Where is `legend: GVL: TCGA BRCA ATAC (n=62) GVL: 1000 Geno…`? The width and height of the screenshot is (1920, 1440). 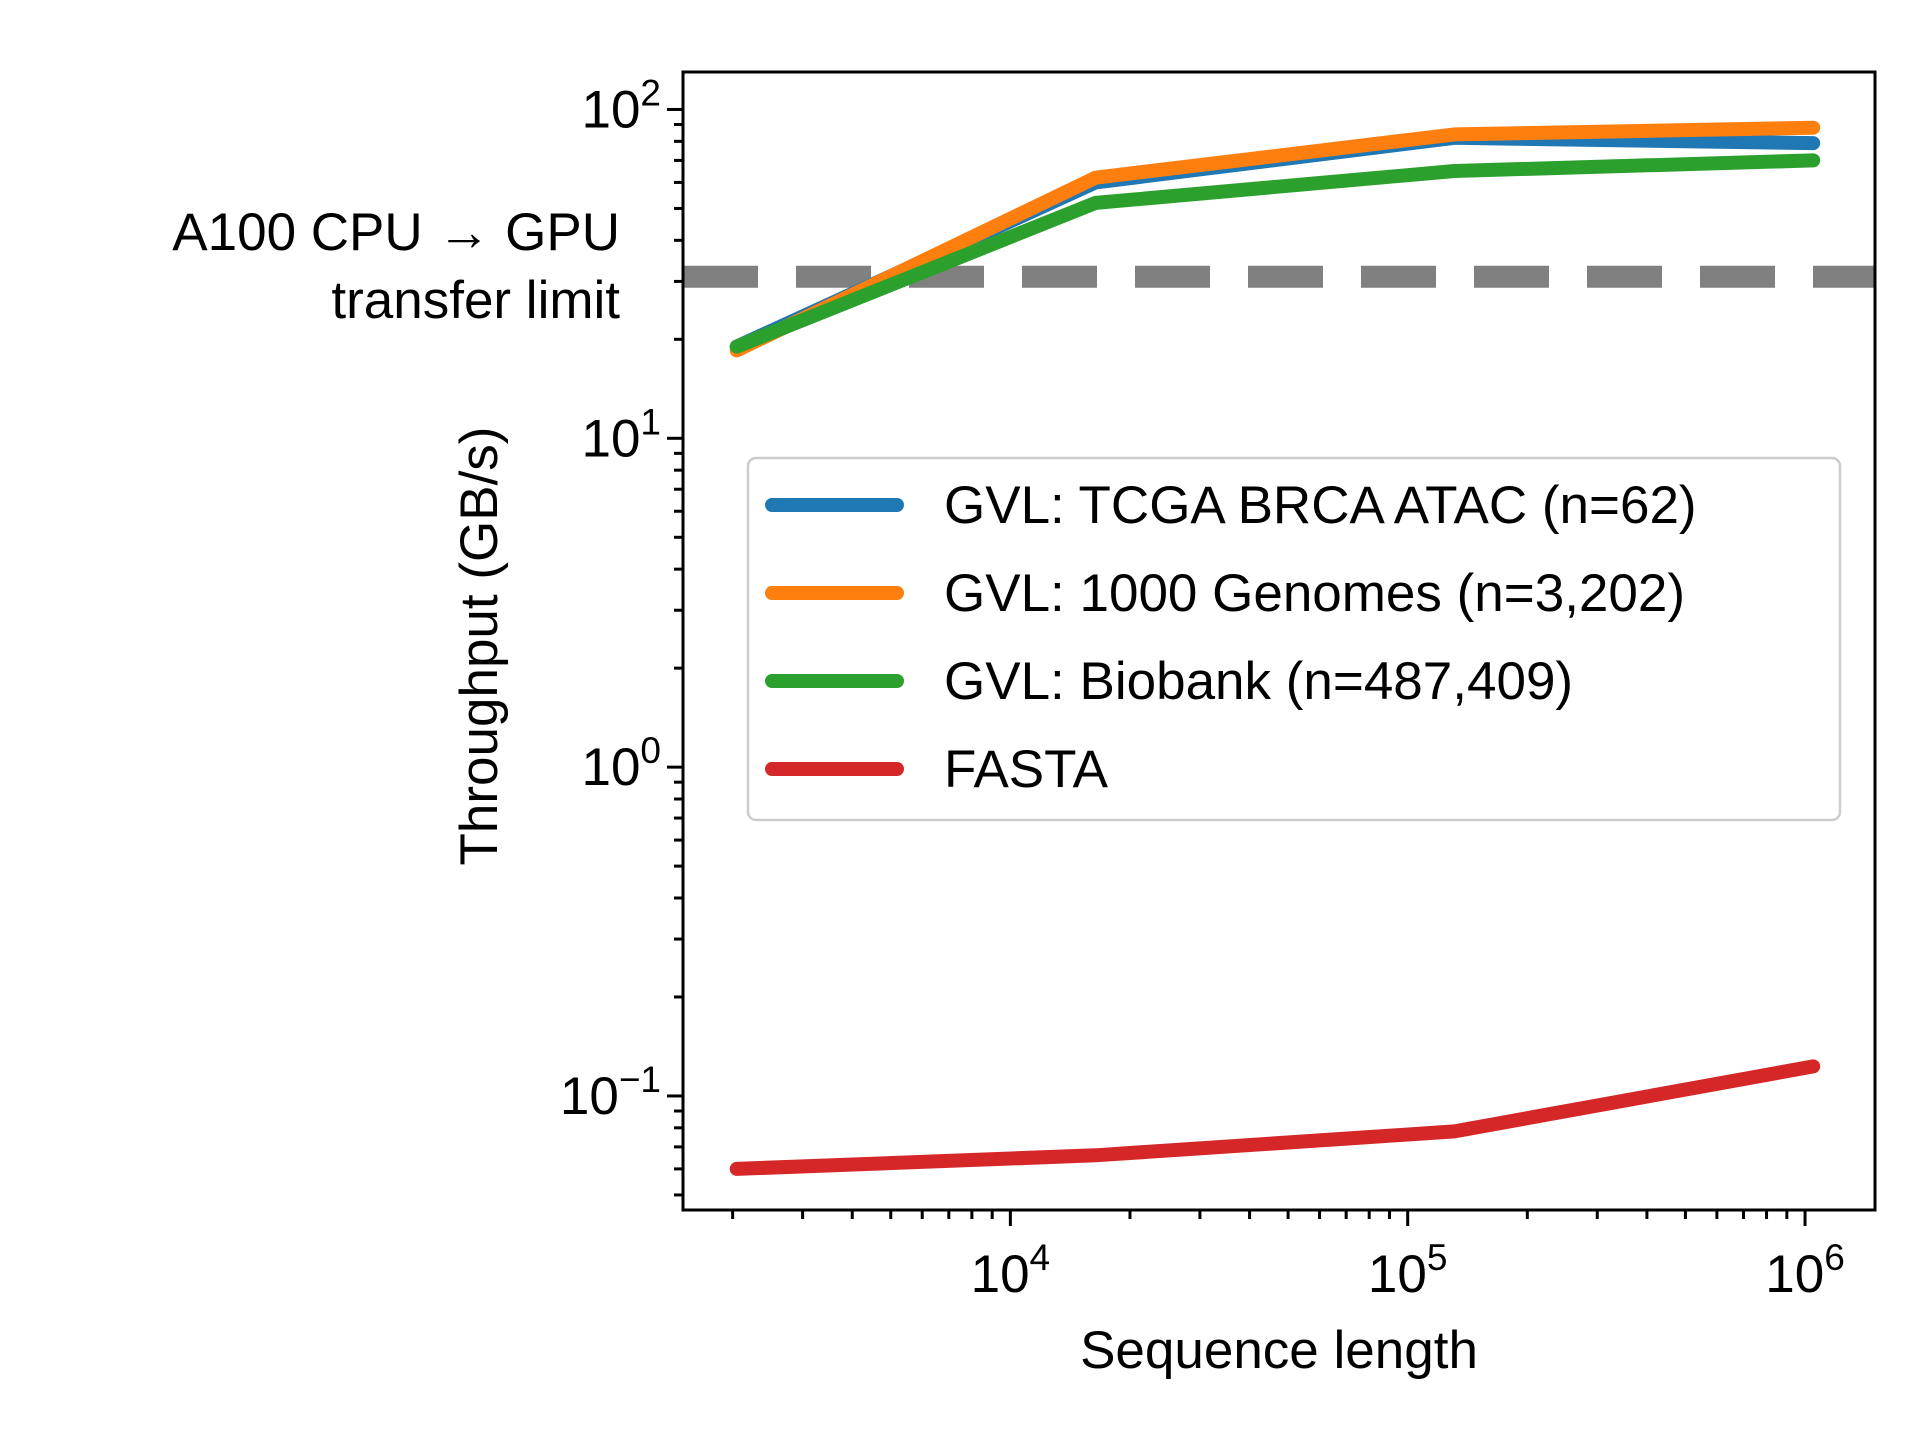
legend: GVL: TCGA BRCA ATAC (n=62) GVL: 1000 Geno… is located at coordinates (1294, 639).